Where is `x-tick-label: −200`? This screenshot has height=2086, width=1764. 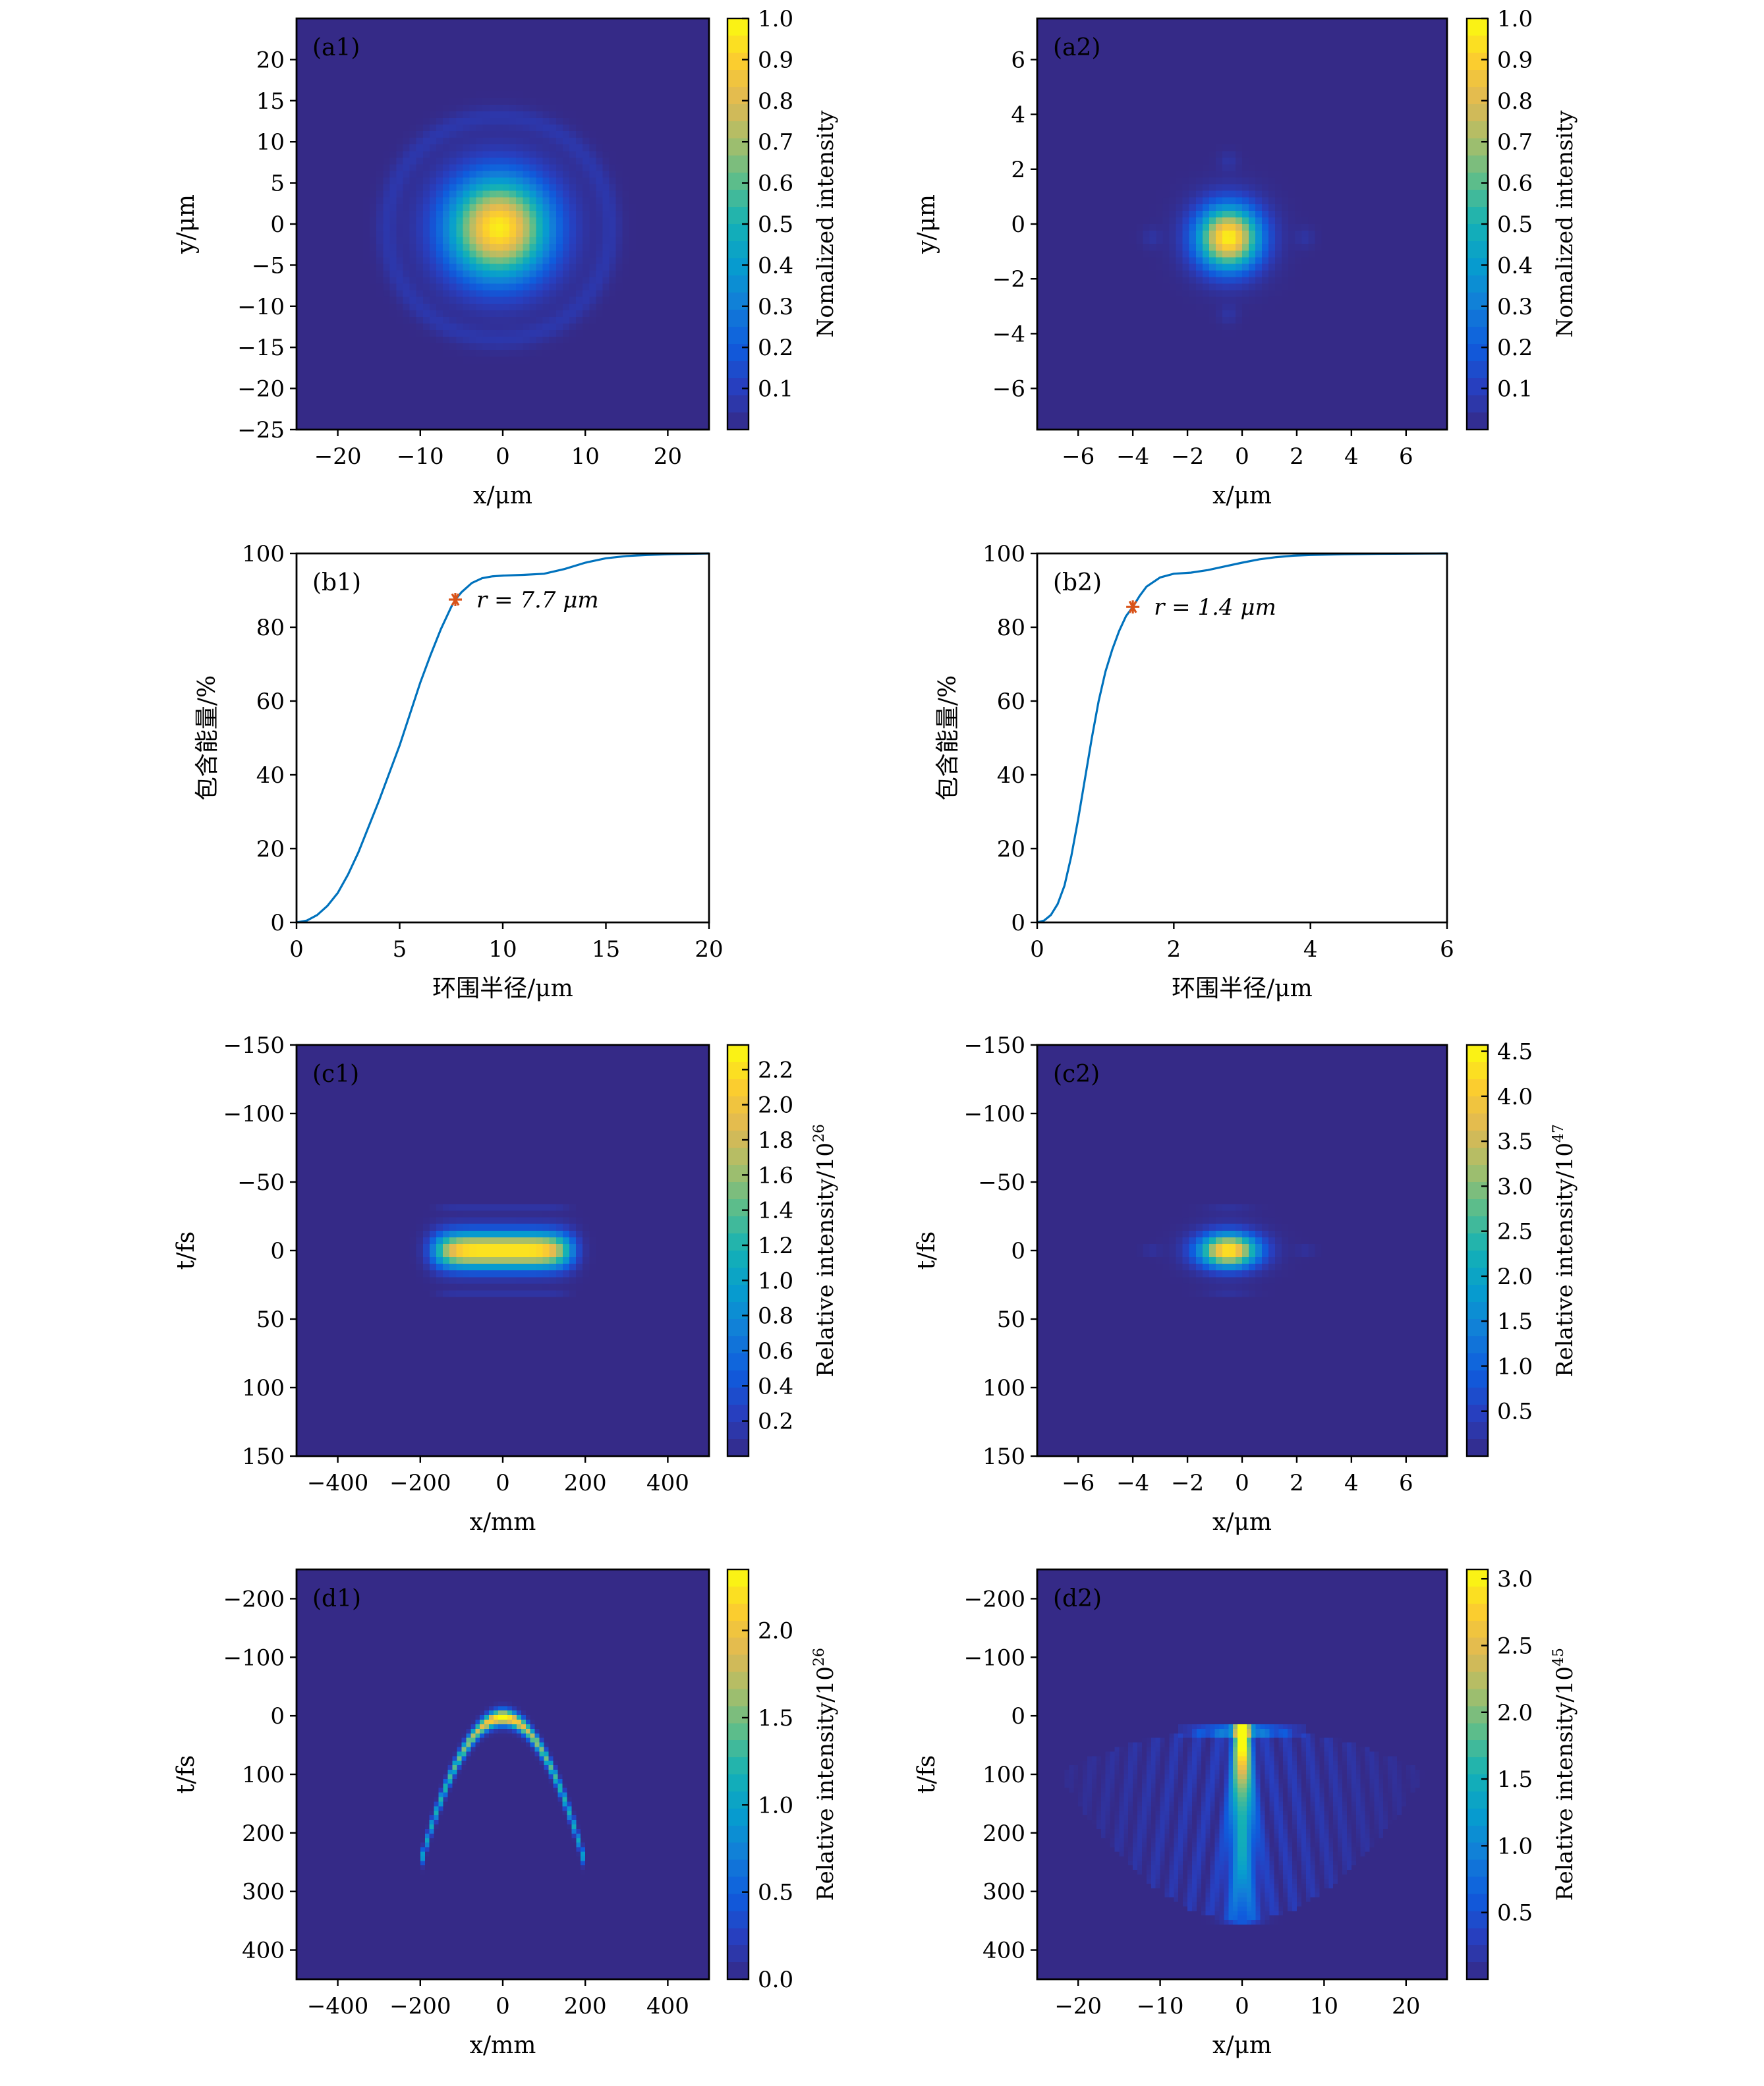
x-tick-label: −200 is located at coordinates (420, 2006).